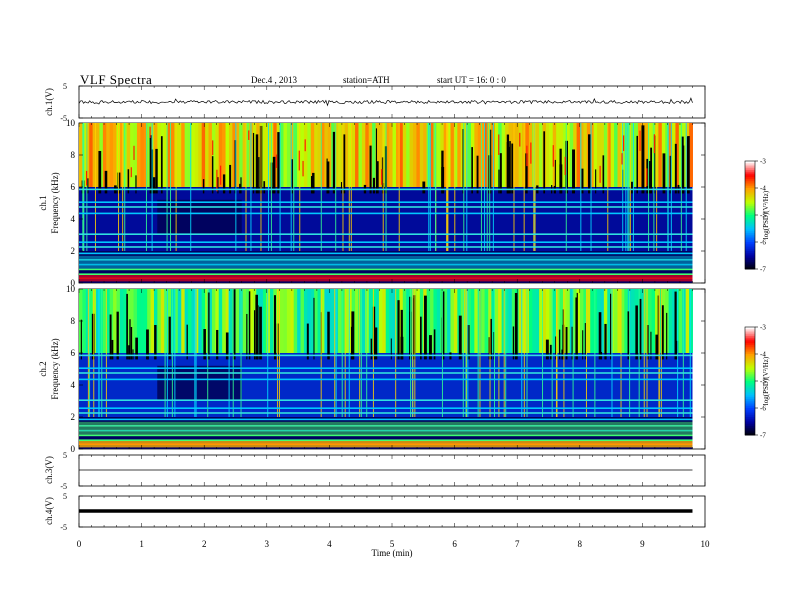  Describe the element at coordinates (329, 544) in the screenshot. I see `x-tick-label: 4` at that location.